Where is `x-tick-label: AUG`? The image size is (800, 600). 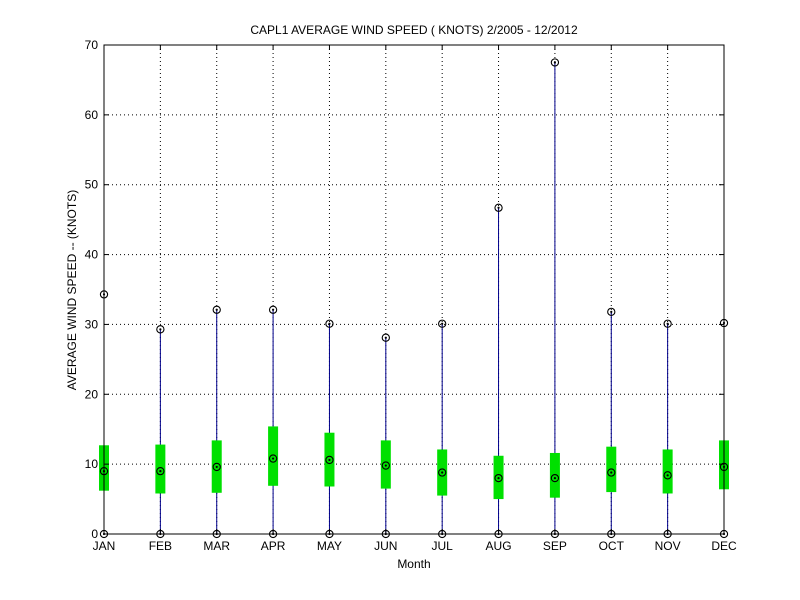
x-tick-label: AUG is located at coordinates (499, 546).